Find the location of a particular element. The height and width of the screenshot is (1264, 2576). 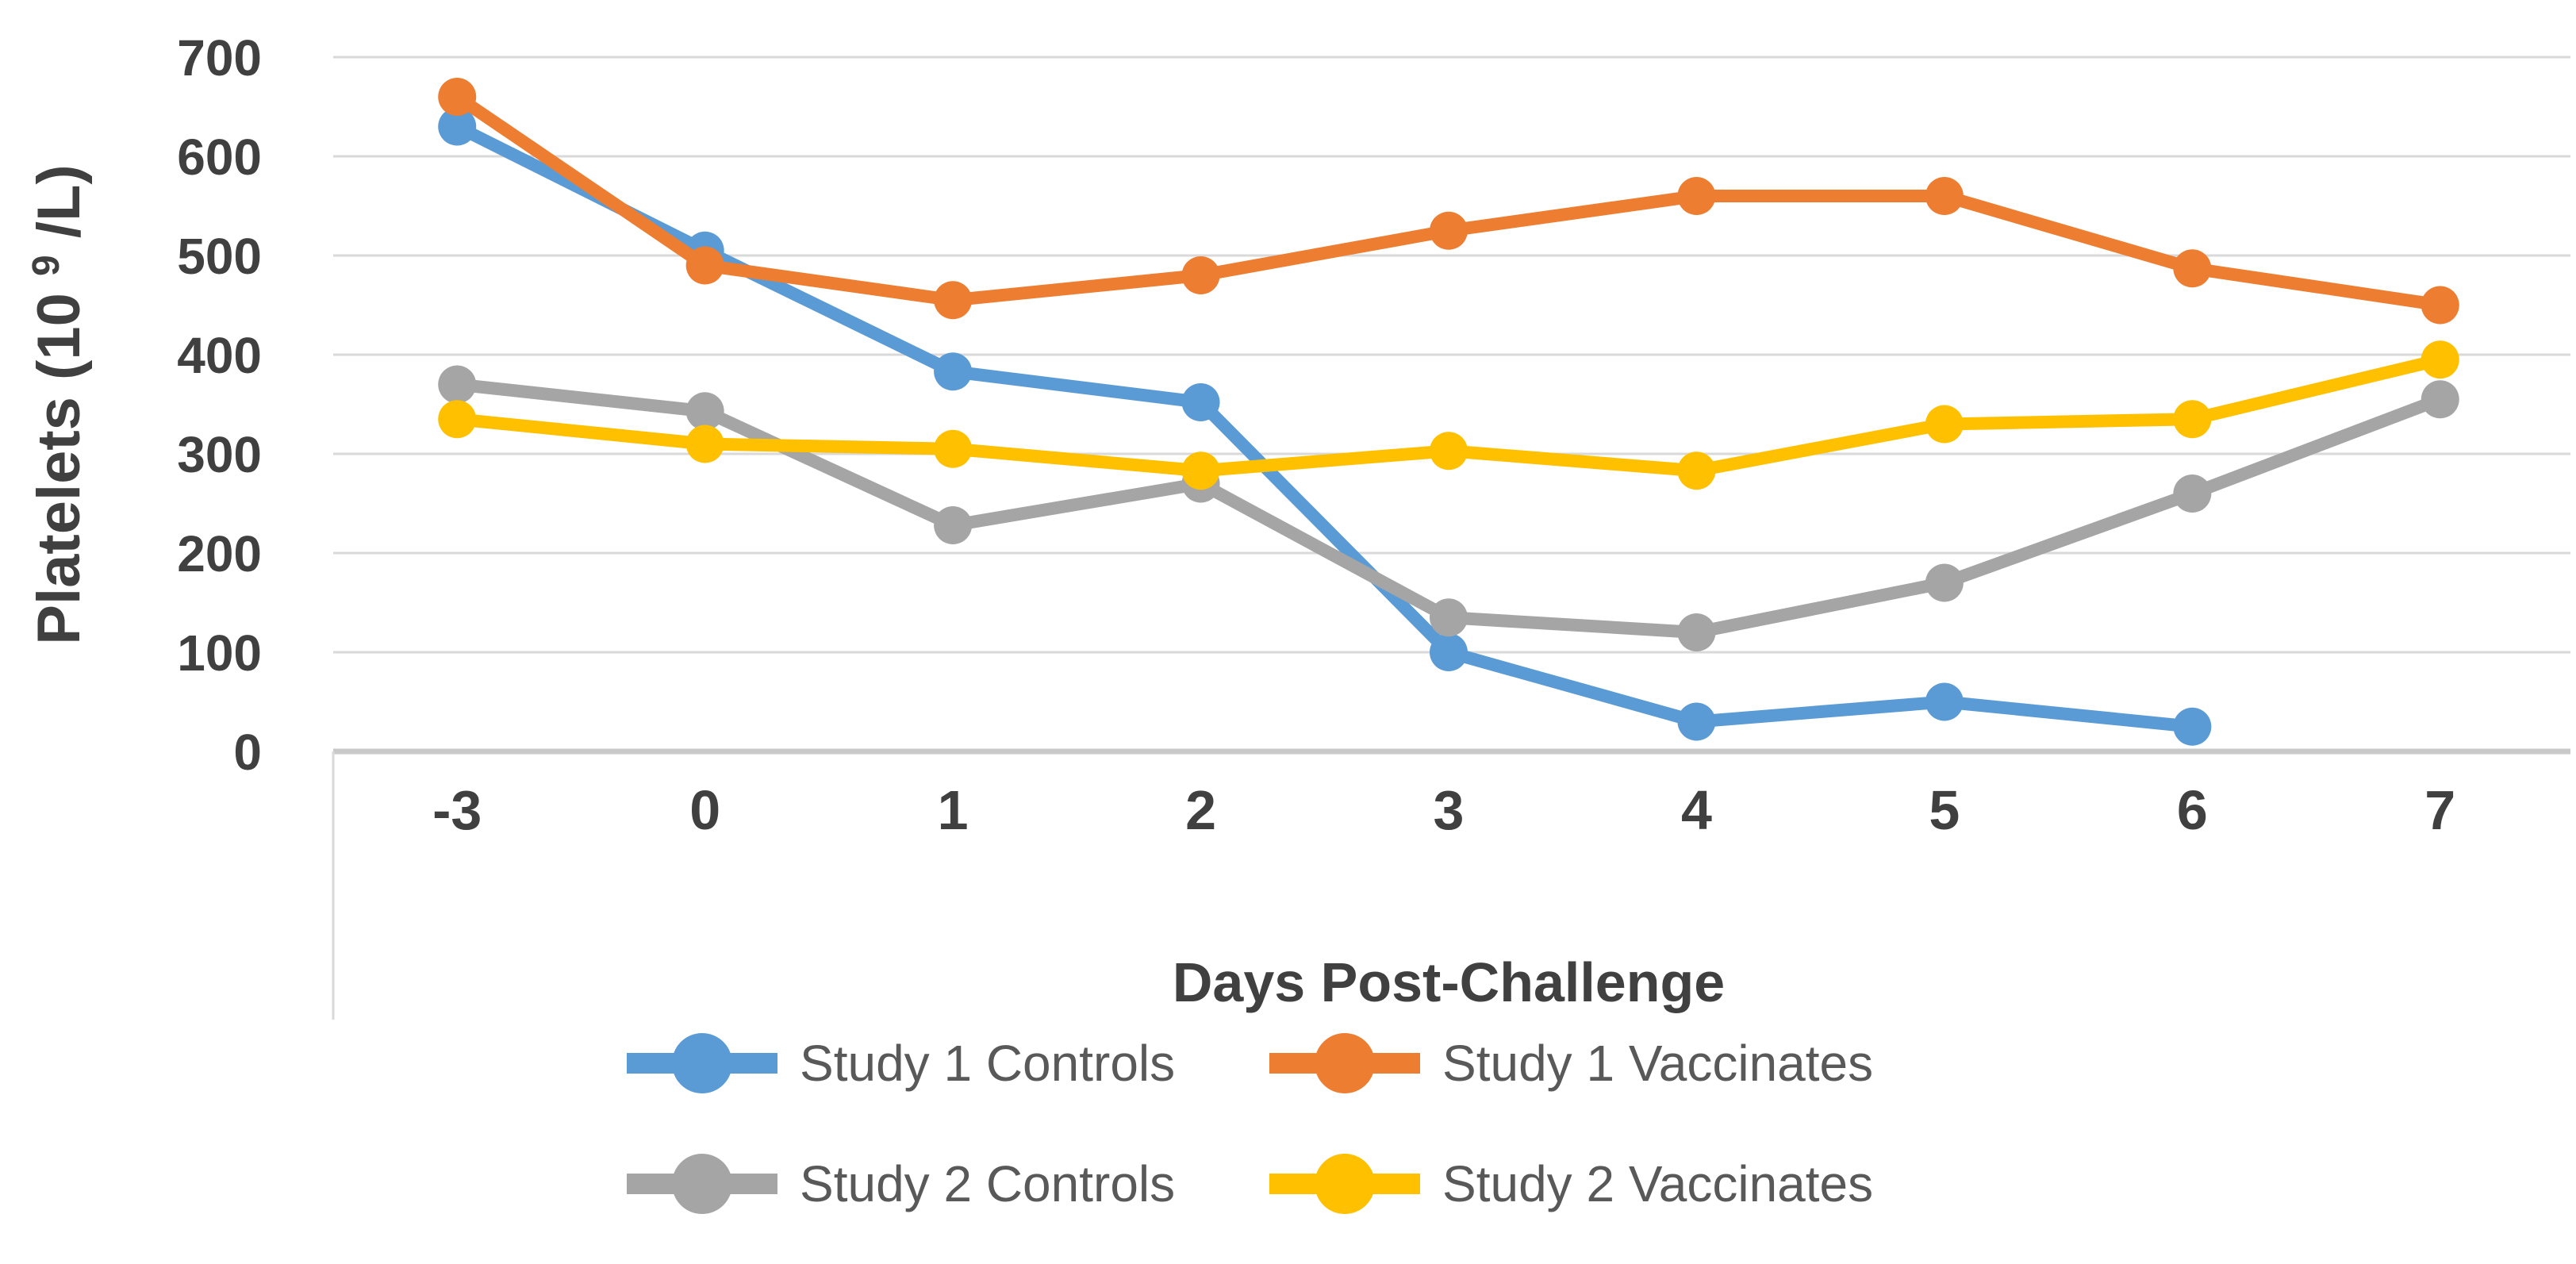

y-axis-title: Platelets (10 9 /L) is located at coordinates (49, 404).